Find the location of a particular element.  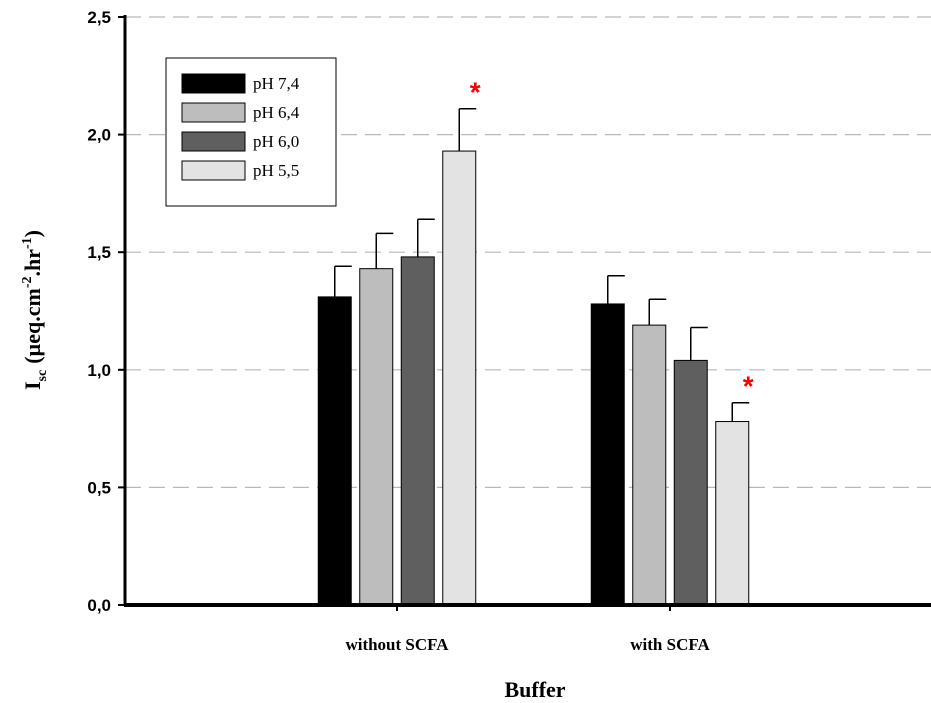

legend-label: pH 7,4 is located at coordinates (276, 83).